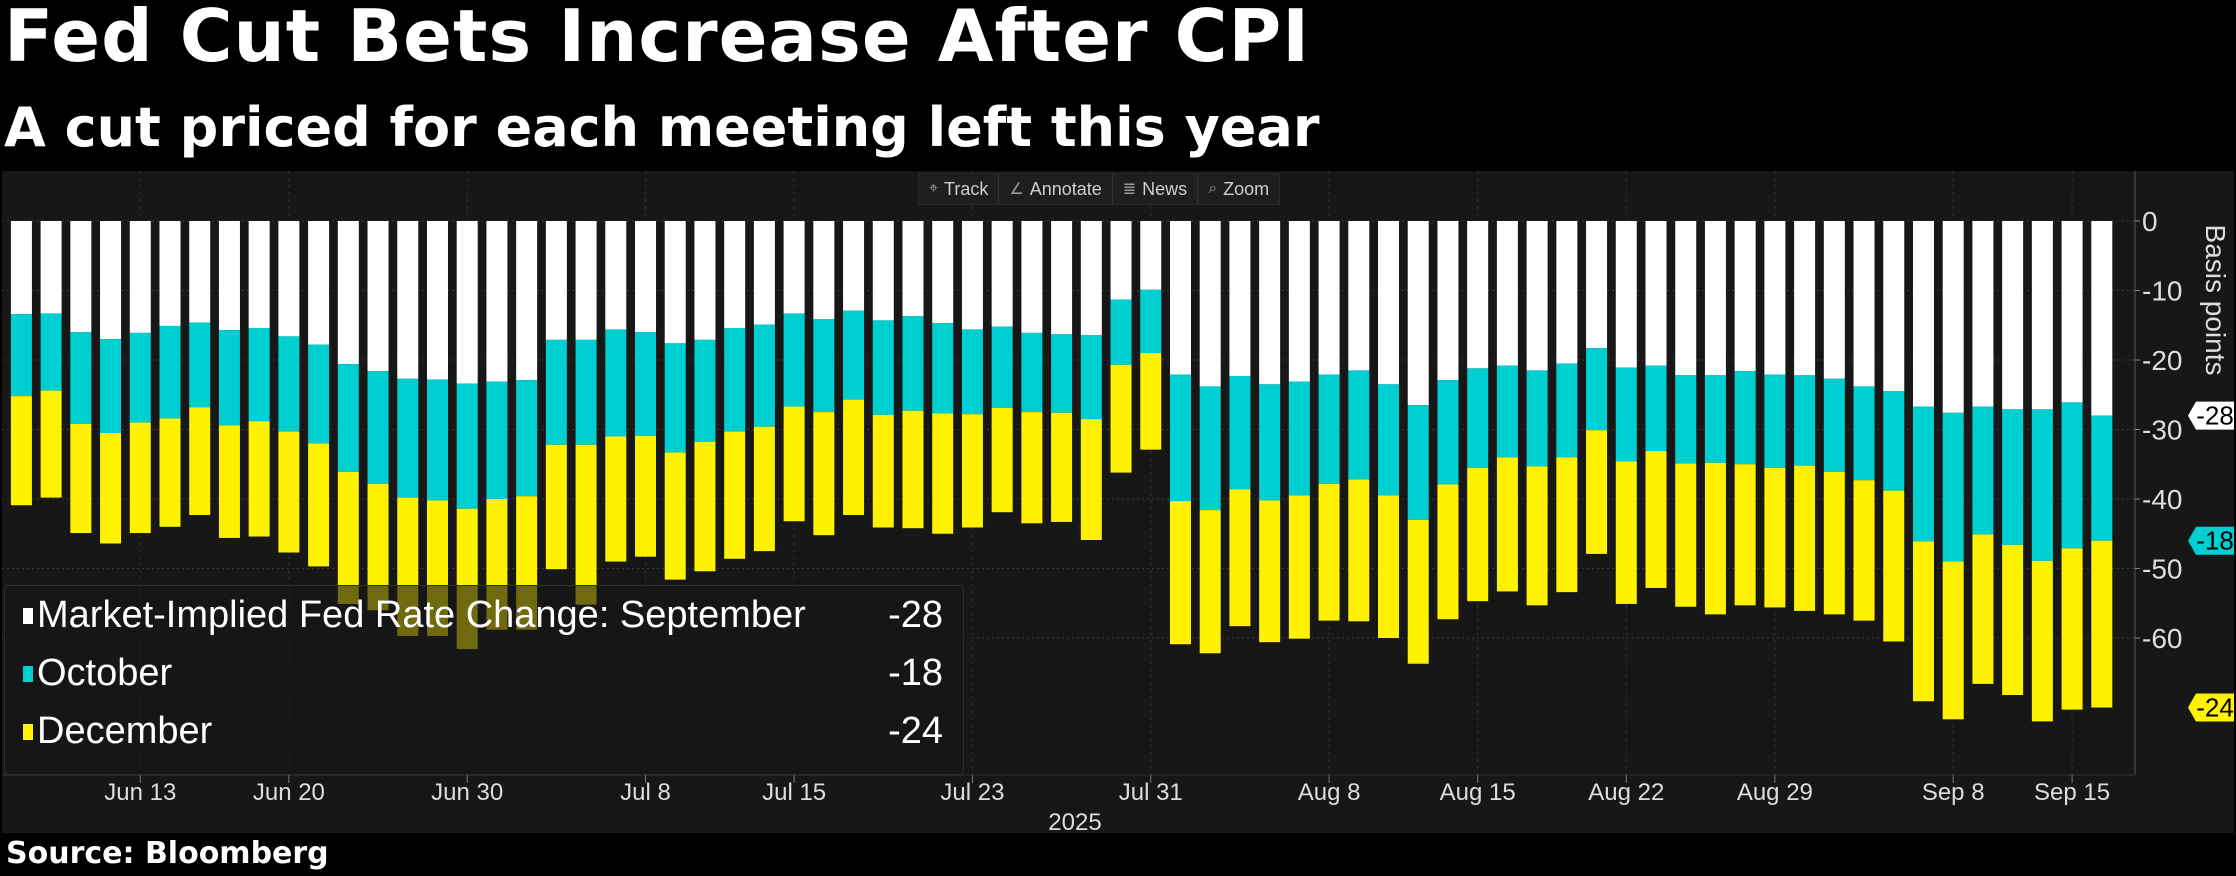  Describe the element at coordinates (2162, 499) in the screenshot. I see `y-tick-label: -40` at that location.